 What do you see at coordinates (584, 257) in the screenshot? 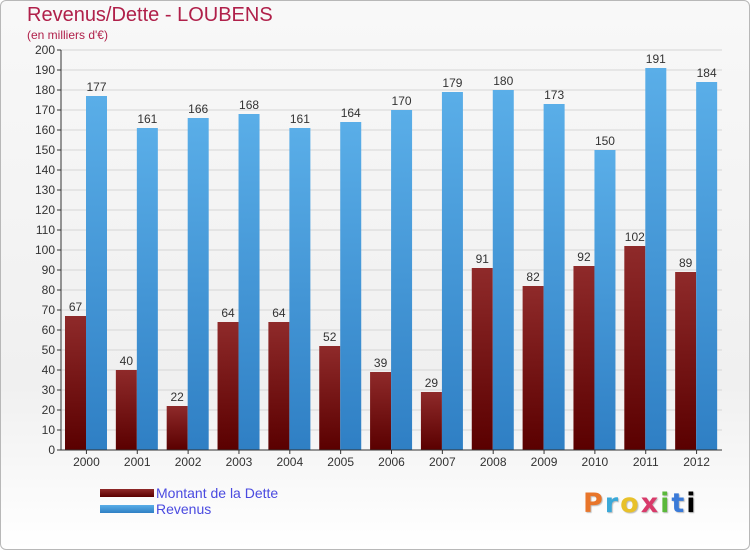
I see `data-label-dette: 92` at bounding box center [584, 257].